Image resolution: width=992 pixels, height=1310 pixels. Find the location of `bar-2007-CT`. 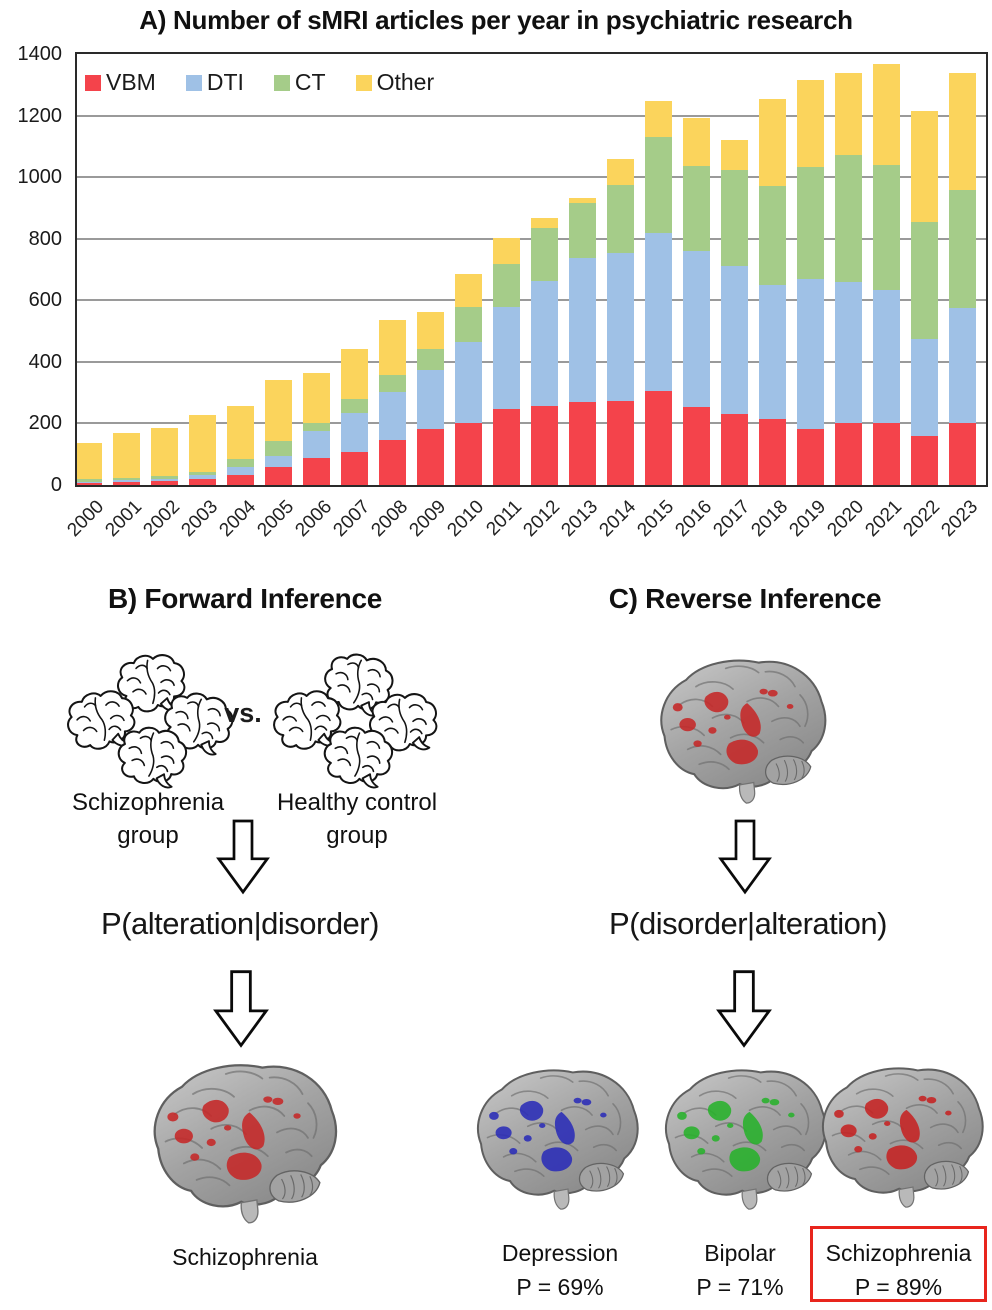

bar-2007-CT is located at coordinates (354, 406).